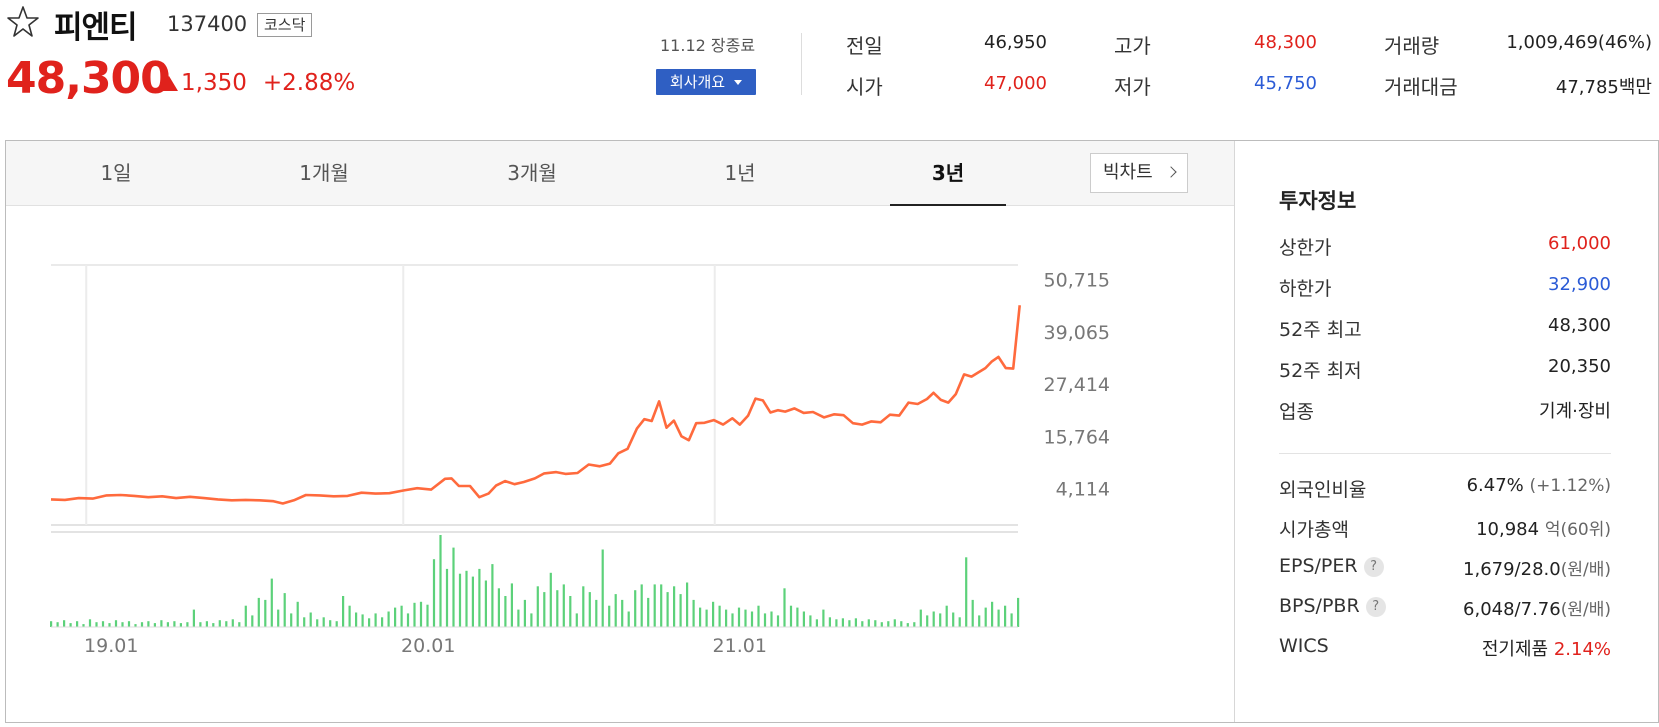 This screenshot has width=1659, height=727. I want to click on big-chart-button: 빅차트, so click(1139, 173).